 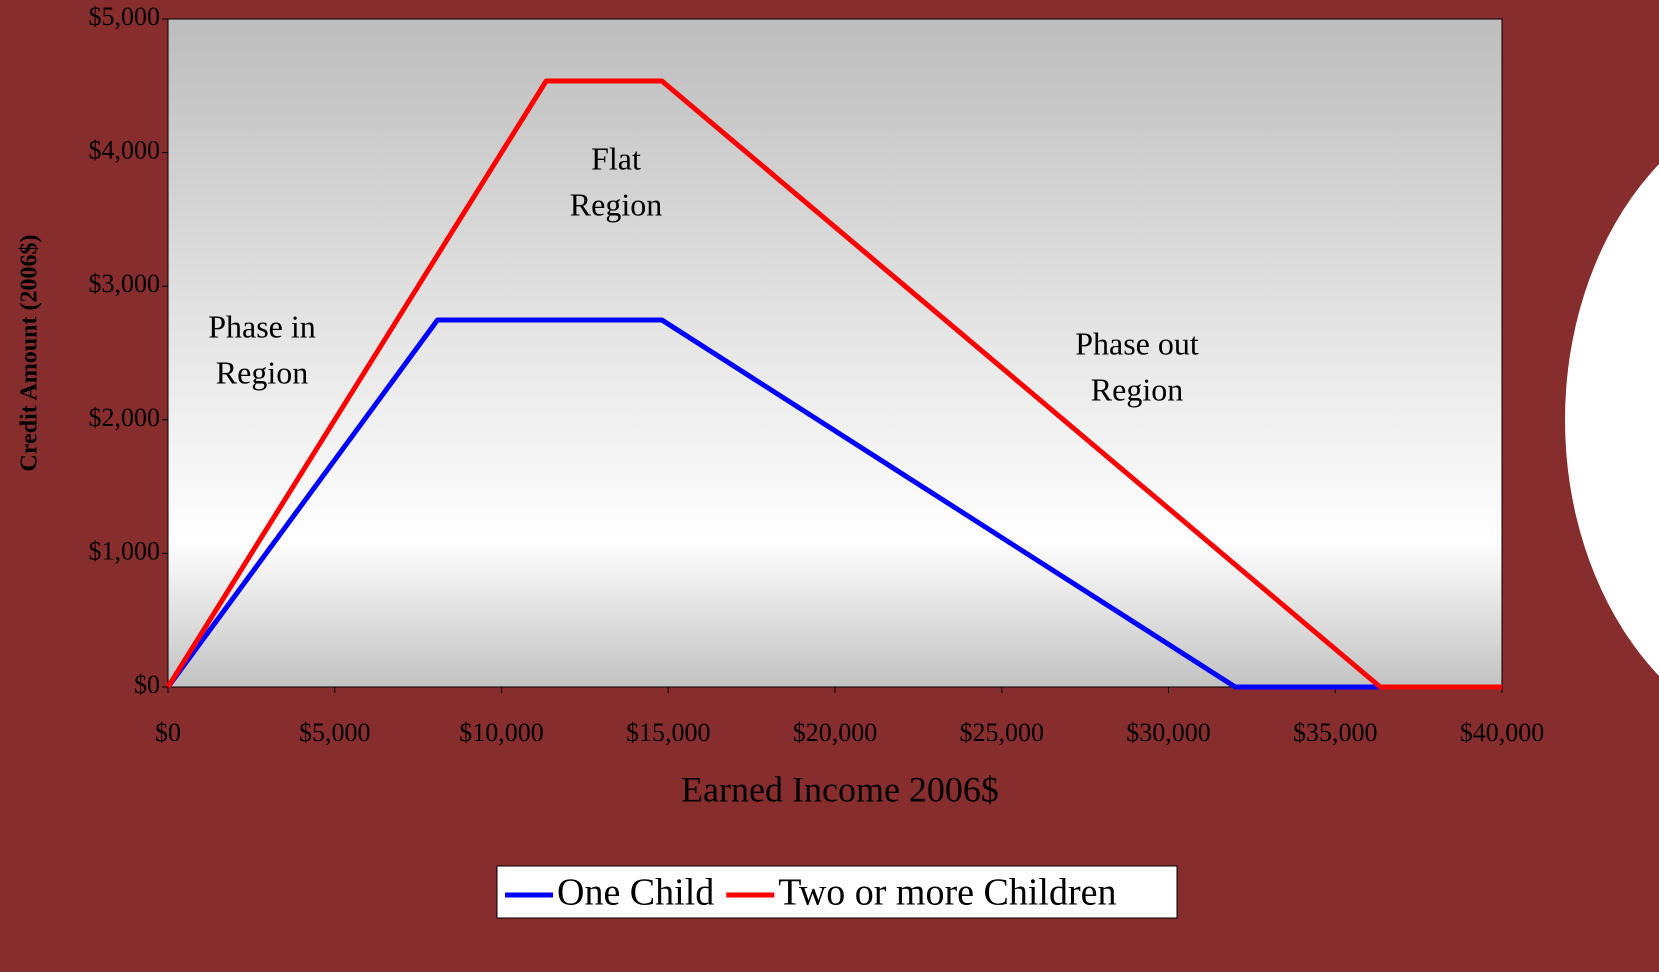 I want to click on legend-label: One Child, so click(x=635, y=893).